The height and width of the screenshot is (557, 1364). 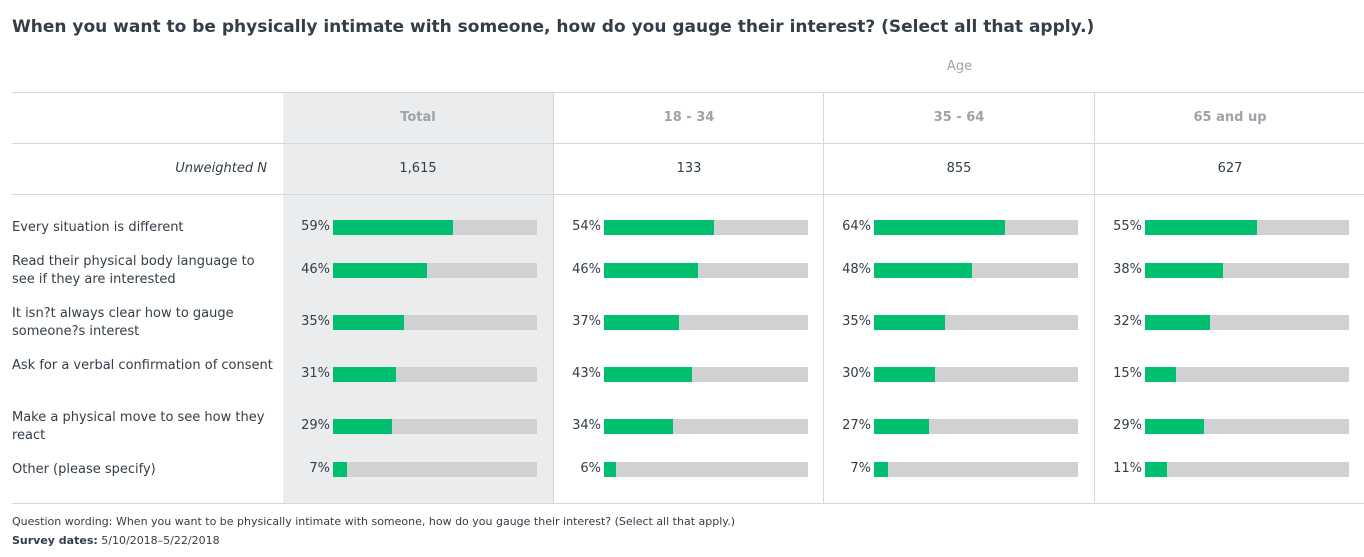 What do you see at coordinates (1230, 117) in the screenshot?
I see `column-header: 65 and up` at bounding box center [1230, 117].